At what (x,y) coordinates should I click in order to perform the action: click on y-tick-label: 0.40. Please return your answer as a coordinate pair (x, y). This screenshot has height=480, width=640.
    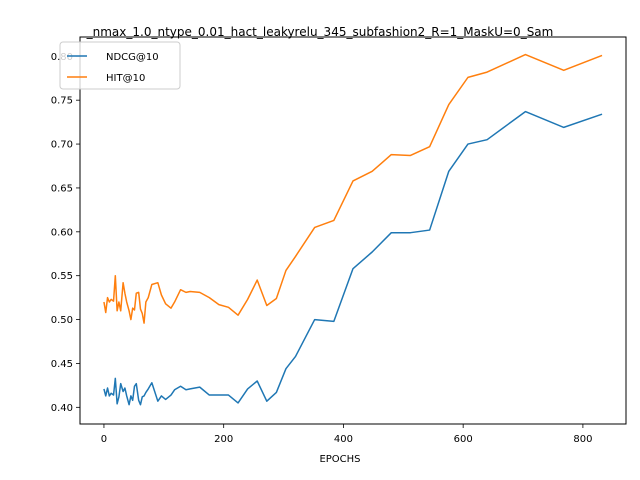
    Looking at the image, I should click on (62, 408).